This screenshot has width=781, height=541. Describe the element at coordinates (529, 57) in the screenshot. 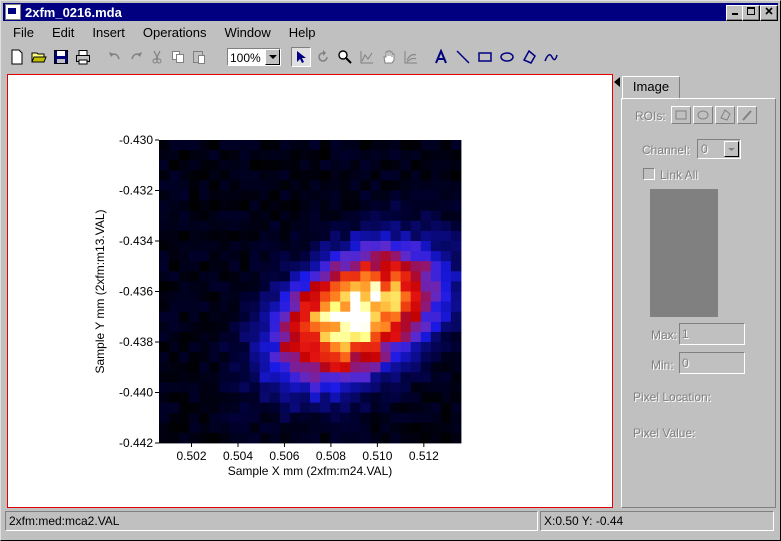

I see `polygon-tool-button` at that location.